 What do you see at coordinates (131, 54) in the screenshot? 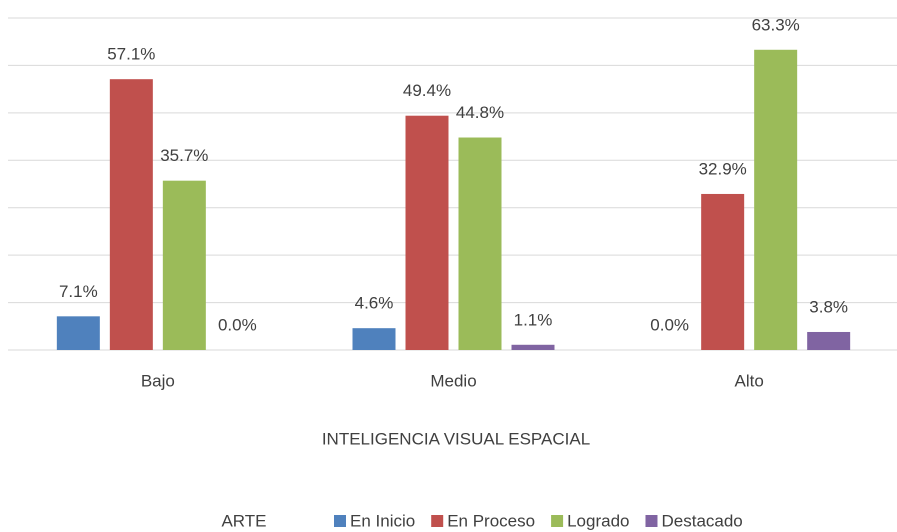
I see `data-label: 57.1%` at bounding box center [131, 54].